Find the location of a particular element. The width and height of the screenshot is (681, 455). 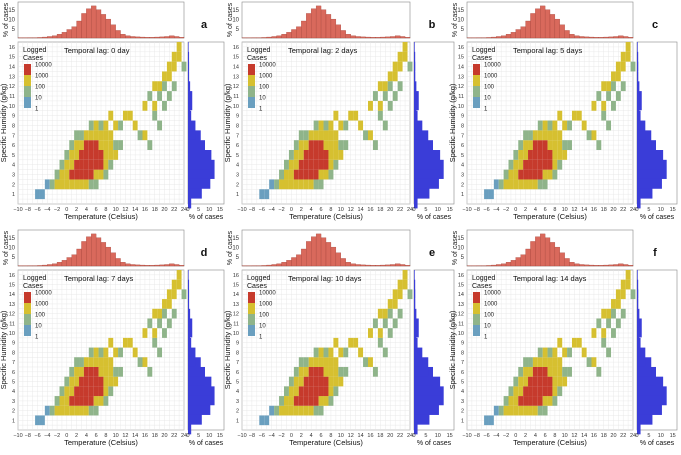

panel-letter: e is located at coordinates (432, 253).